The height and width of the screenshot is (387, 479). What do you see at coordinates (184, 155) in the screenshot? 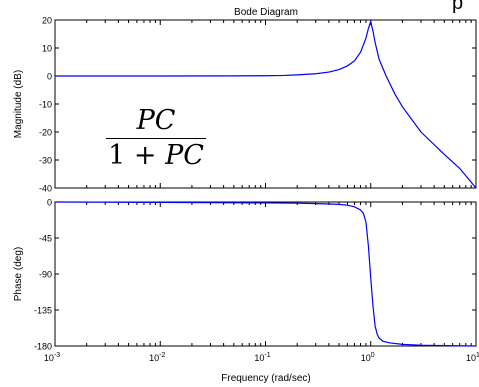
I see `tf-denominator-variable: PC` at bounding box center [184, 155].